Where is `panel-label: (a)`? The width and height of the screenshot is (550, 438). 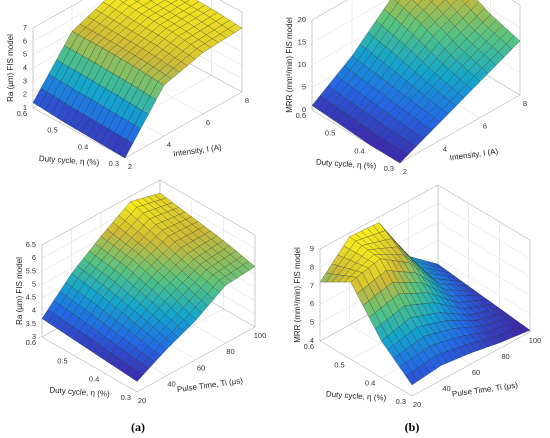
panel-label: (a) is located at coordinates (138, 427).